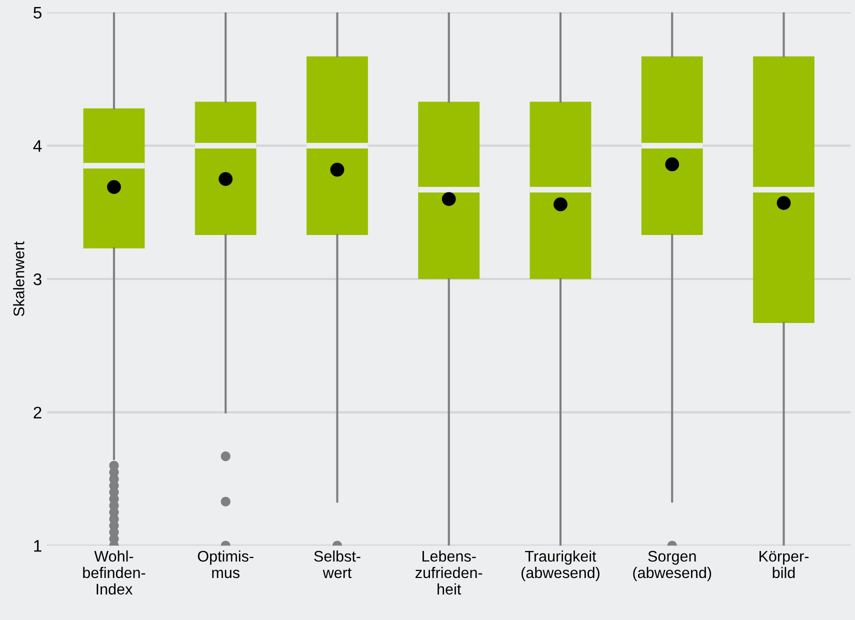 The height and width of the screenshot is (620, 855). Describe the element at coordinates (37, 146) in the screenshot. I see `y-tick-label: 4` at that location.